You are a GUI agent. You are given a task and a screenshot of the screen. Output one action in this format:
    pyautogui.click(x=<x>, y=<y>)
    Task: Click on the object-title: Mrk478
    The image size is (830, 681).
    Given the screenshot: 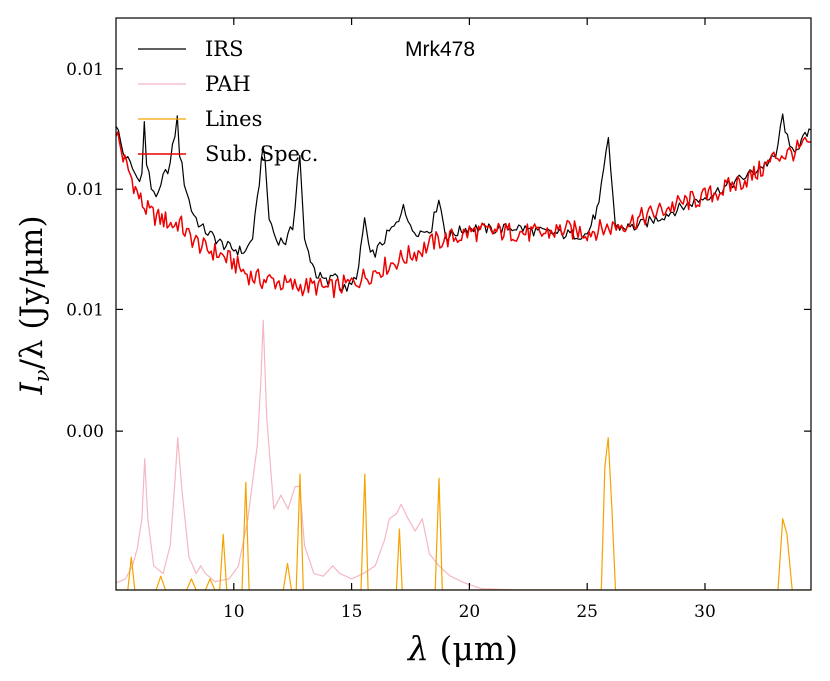 What is the action you would take?
    pyautogui.click(x=440, y=49)
    